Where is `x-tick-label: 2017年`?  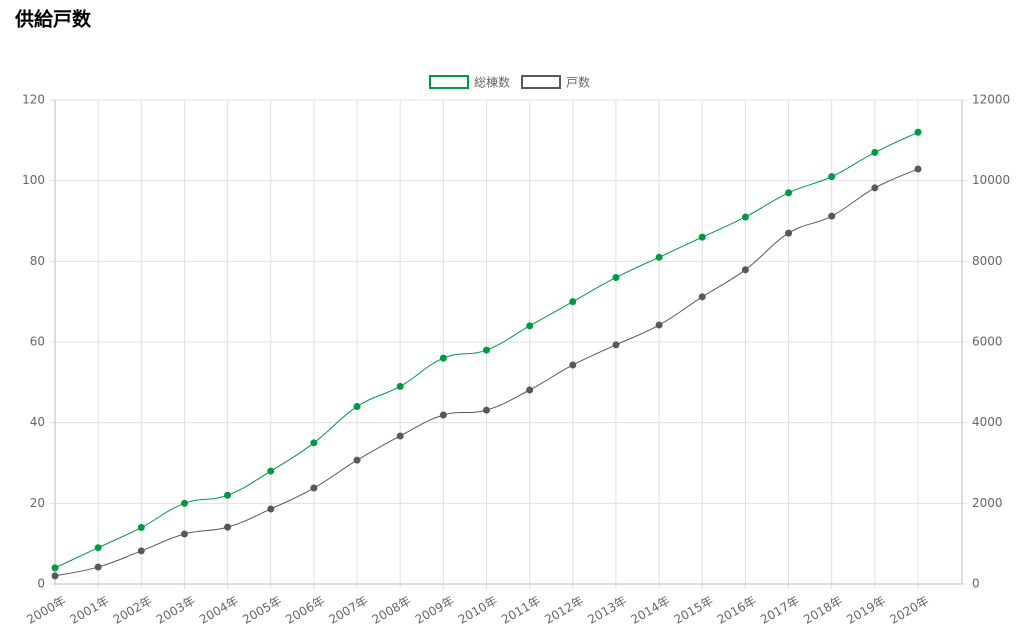 x-tick-label: 2017年 is located at coordinates (780, 610).